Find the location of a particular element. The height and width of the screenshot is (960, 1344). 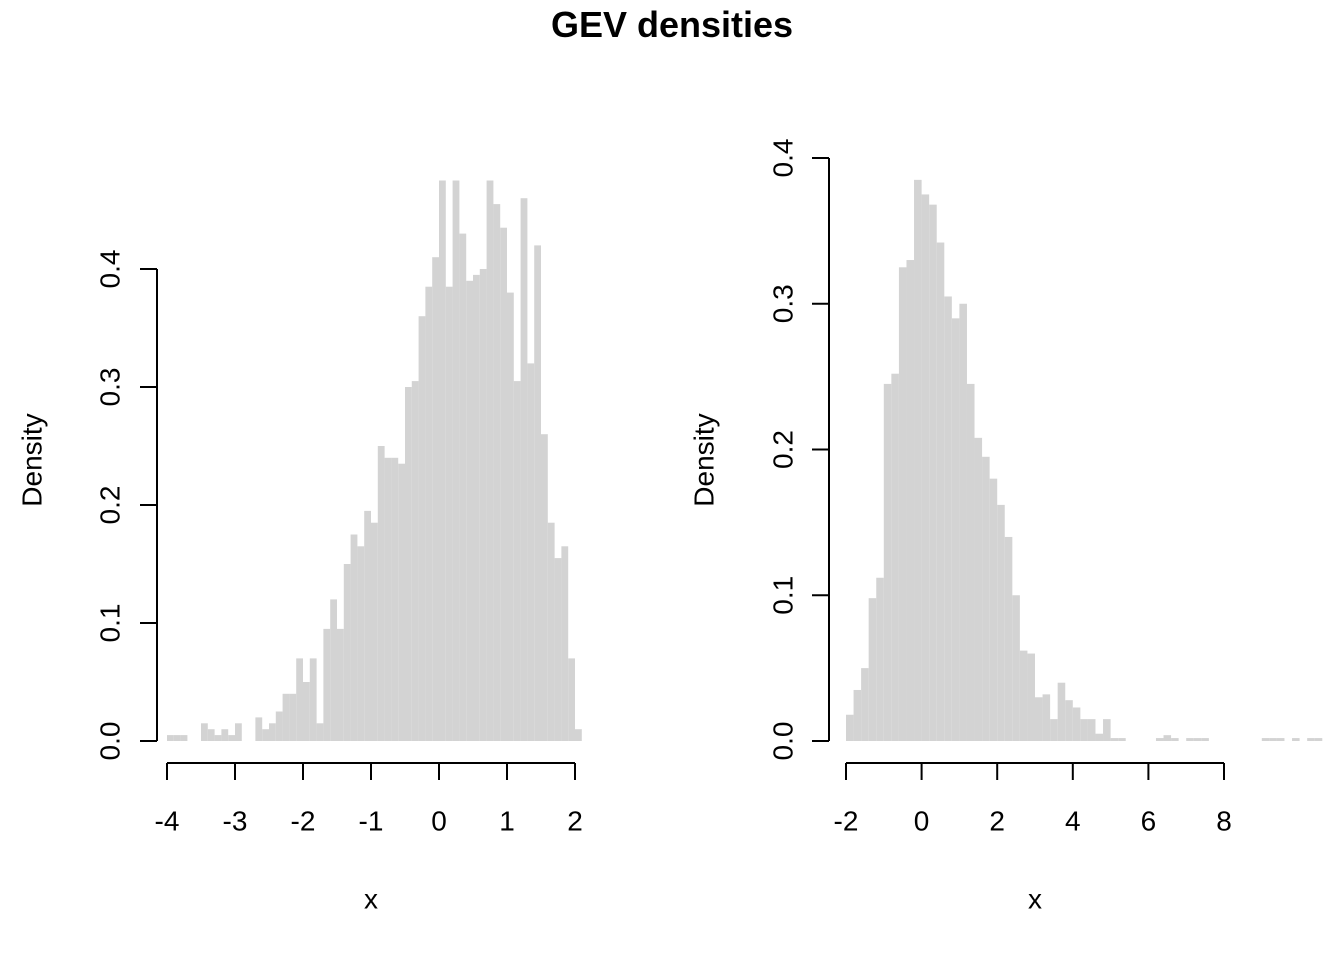

x-tick-label: -3 is located at coordinates (235, 820).